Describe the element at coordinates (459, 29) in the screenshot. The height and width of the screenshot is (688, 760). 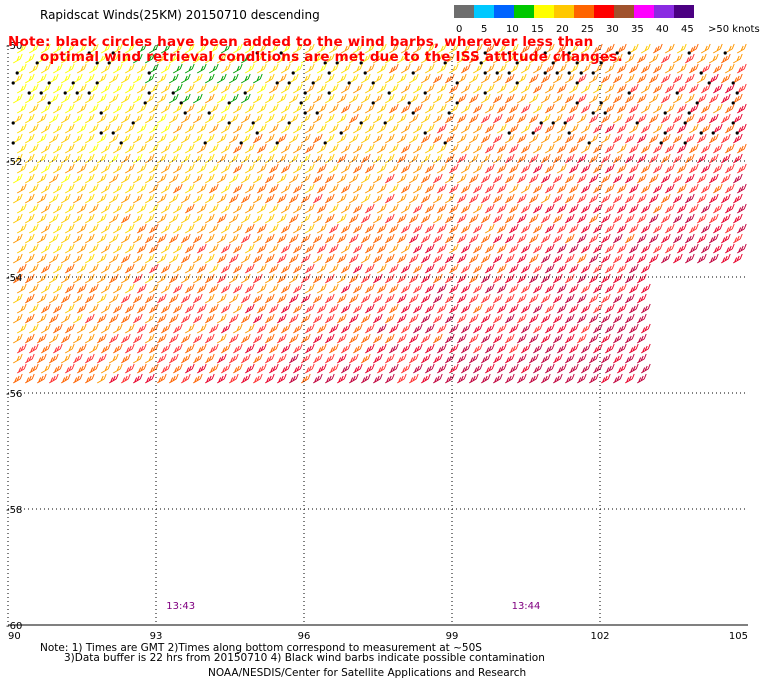
I see `legend-tick-label: 0` at that location.